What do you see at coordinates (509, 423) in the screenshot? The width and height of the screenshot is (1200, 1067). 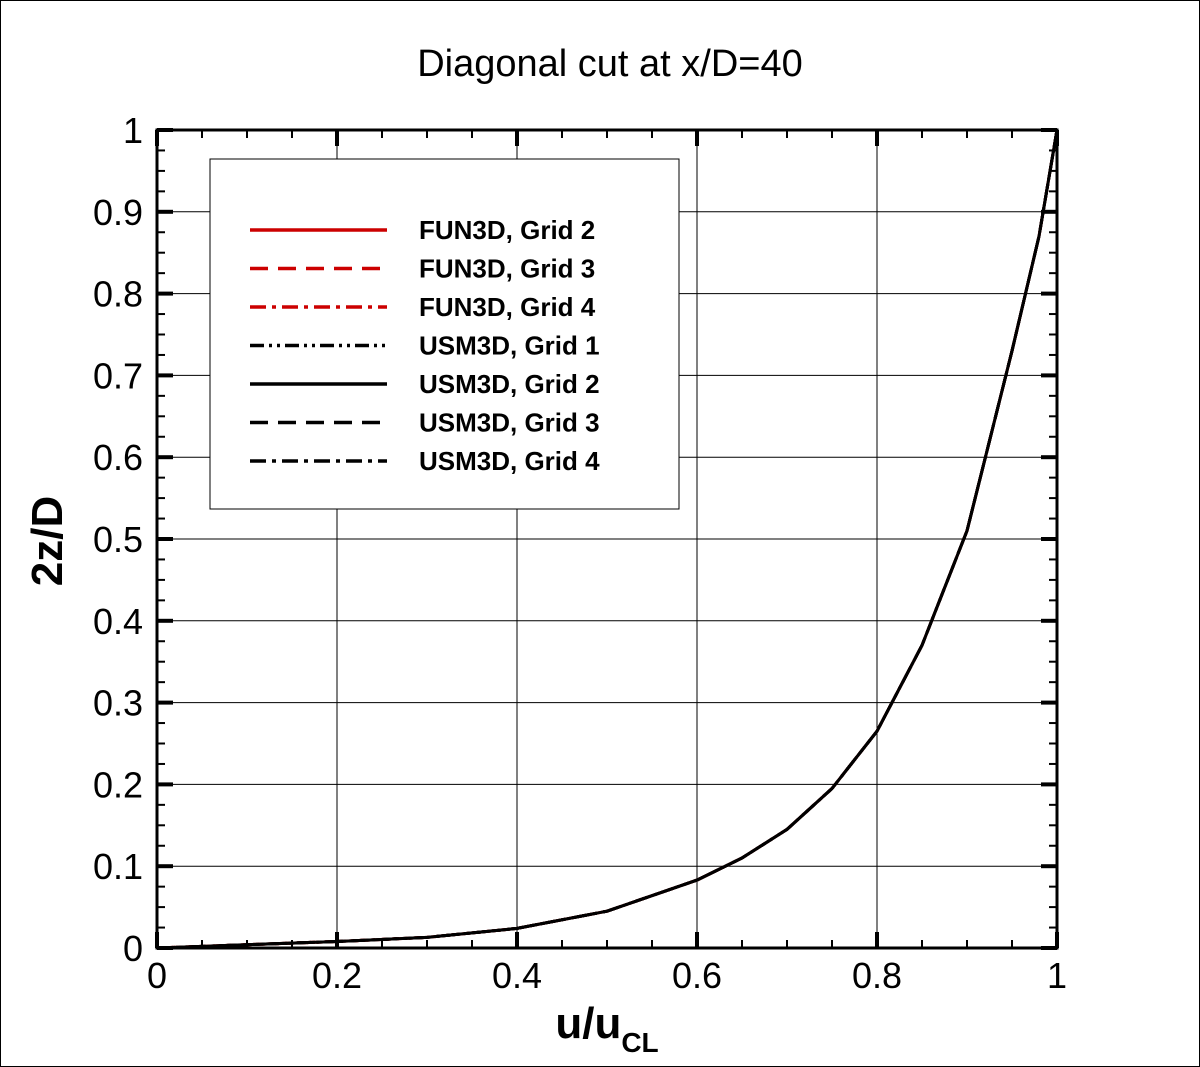 I see `legend-label-6: USM3D, Grid 3` at bounding box center [509, 423].